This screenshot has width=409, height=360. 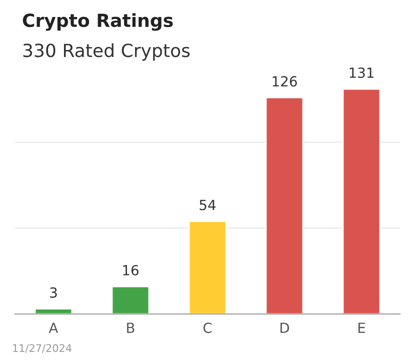 I want to click on x-tick-label: A, so click(x=53, y=327).